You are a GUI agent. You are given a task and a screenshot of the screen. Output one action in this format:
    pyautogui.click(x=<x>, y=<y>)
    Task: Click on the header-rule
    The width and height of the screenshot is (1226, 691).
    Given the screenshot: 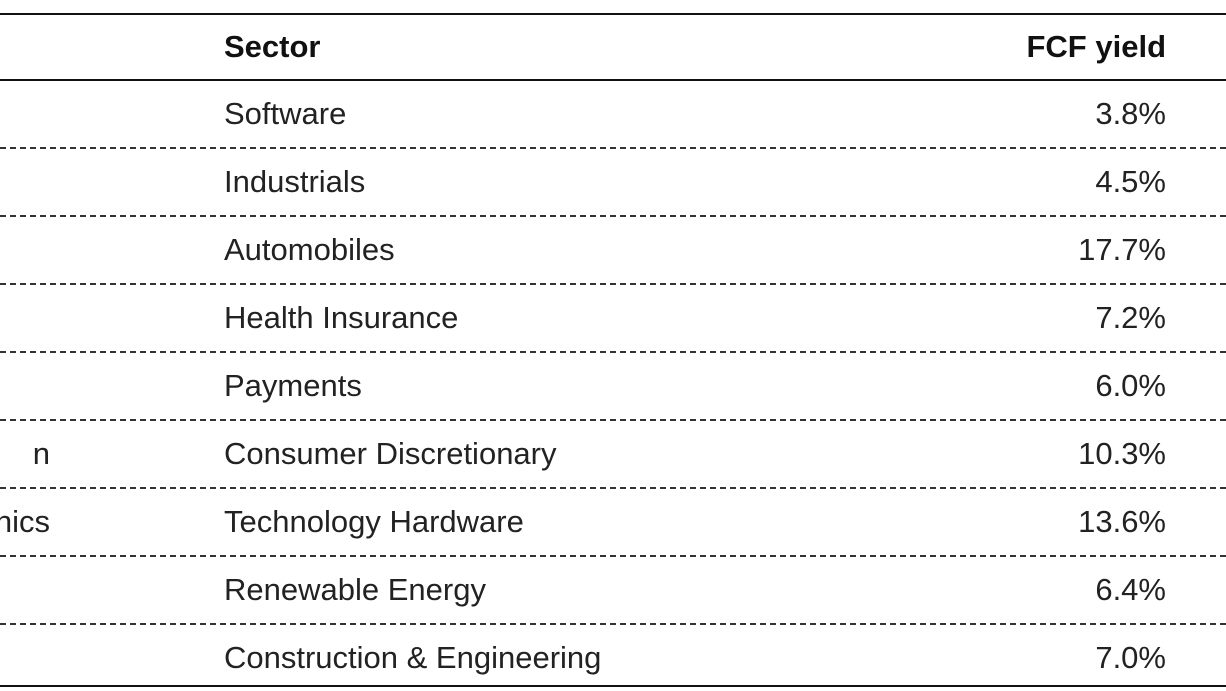 What is the action you would take?
    pyautogui.click(x=613, y=80)
    